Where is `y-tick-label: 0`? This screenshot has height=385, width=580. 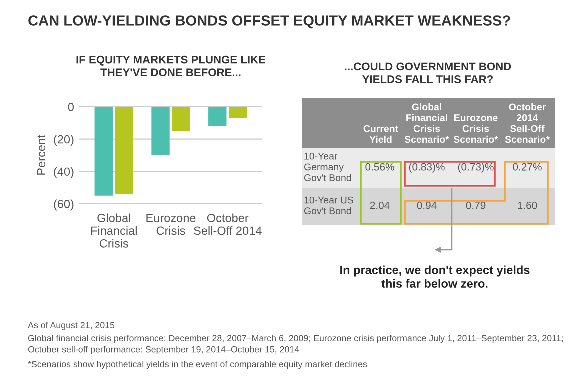 y-tick-label: 0 is located at coordinates (71, 107).